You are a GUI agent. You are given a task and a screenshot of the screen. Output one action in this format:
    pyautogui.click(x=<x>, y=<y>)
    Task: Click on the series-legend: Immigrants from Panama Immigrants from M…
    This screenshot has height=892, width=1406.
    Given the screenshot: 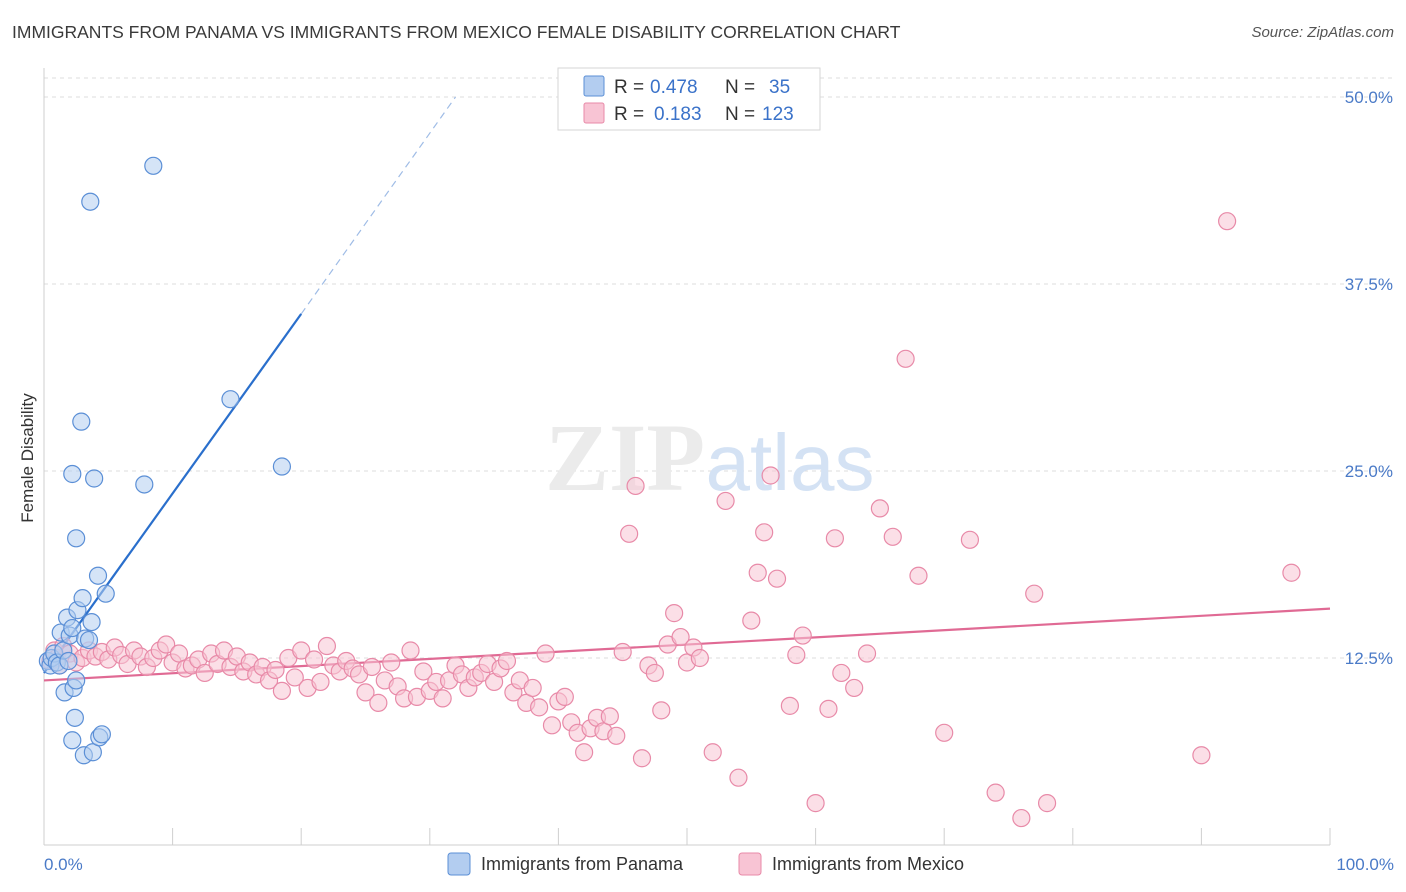 What is the action you would take?
    pyautogui.click(x=705, y=864)
    